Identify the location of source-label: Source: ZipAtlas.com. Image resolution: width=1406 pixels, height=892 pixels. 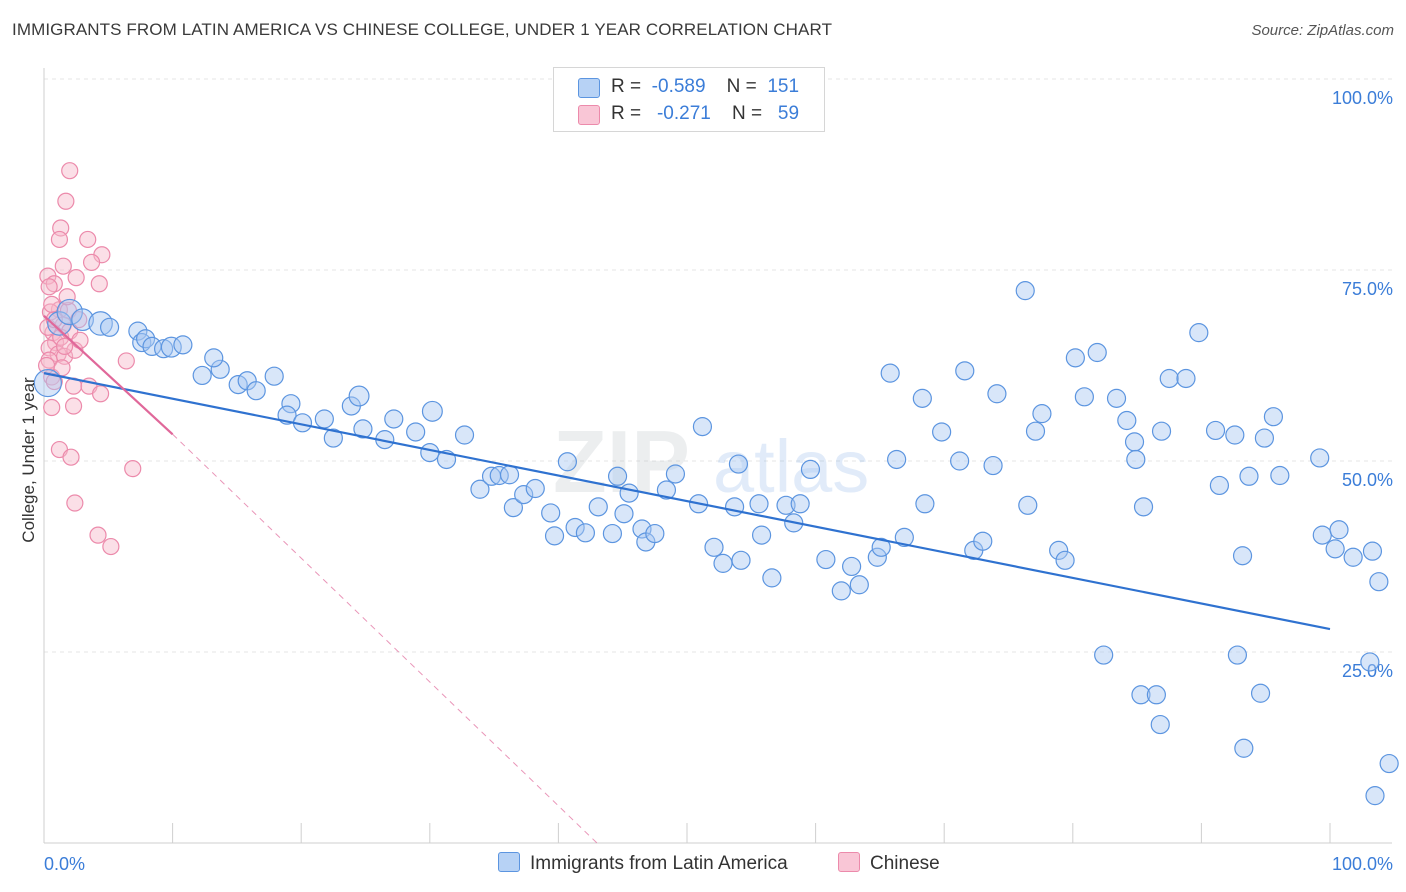
(1322, 30).